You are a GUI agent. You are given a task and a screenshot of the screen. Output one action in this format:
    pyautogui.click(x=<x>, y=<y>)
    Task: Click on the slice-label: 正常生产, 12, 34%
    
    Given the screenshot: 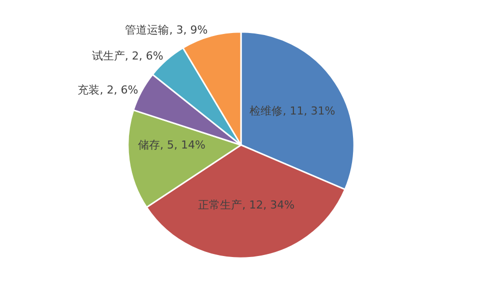 What is the action you would take?
    pyautogui.click(x=246, y=205)
    